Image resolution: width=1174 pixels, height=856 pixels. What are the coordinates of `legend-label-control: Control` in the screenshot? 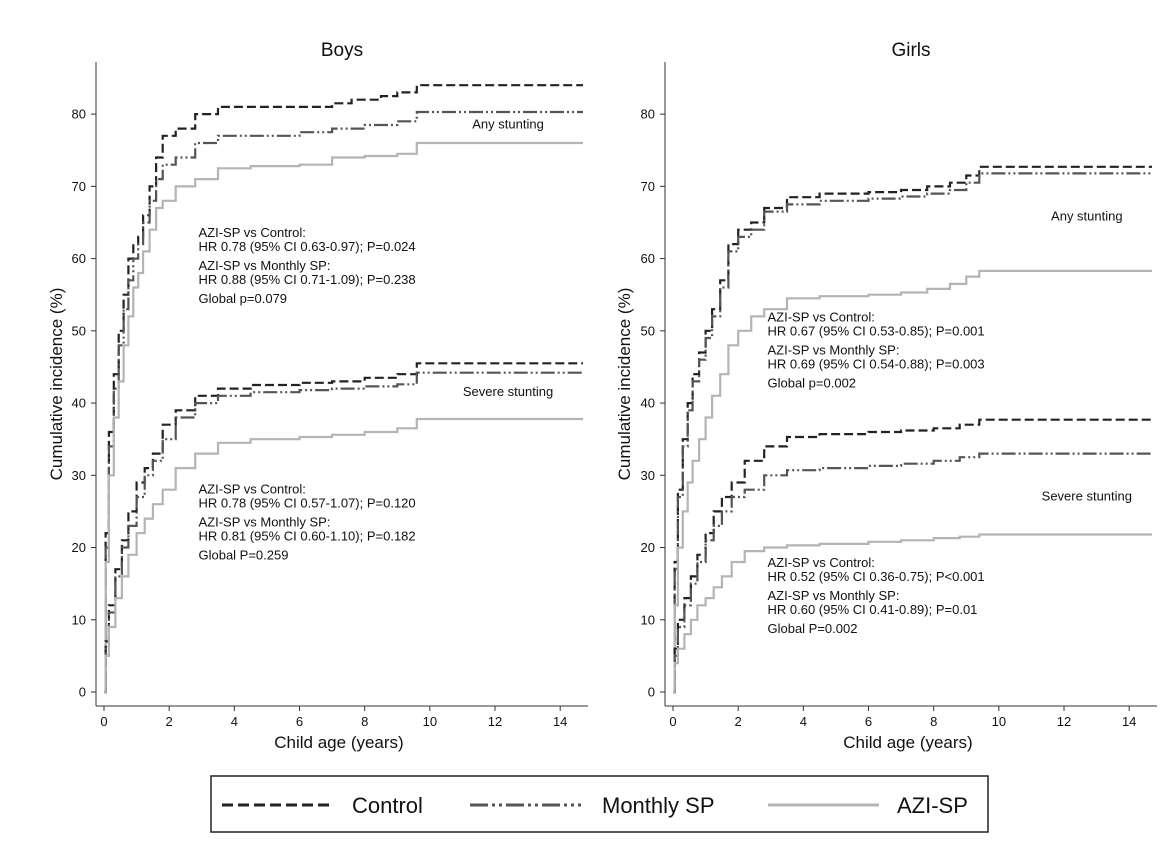 It's located at (387, 805).